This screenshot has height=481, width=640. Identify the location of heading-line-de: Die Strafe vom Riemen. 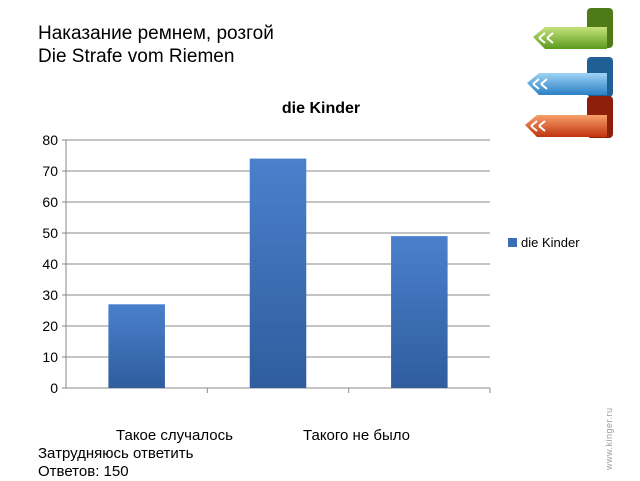
(136, 56).